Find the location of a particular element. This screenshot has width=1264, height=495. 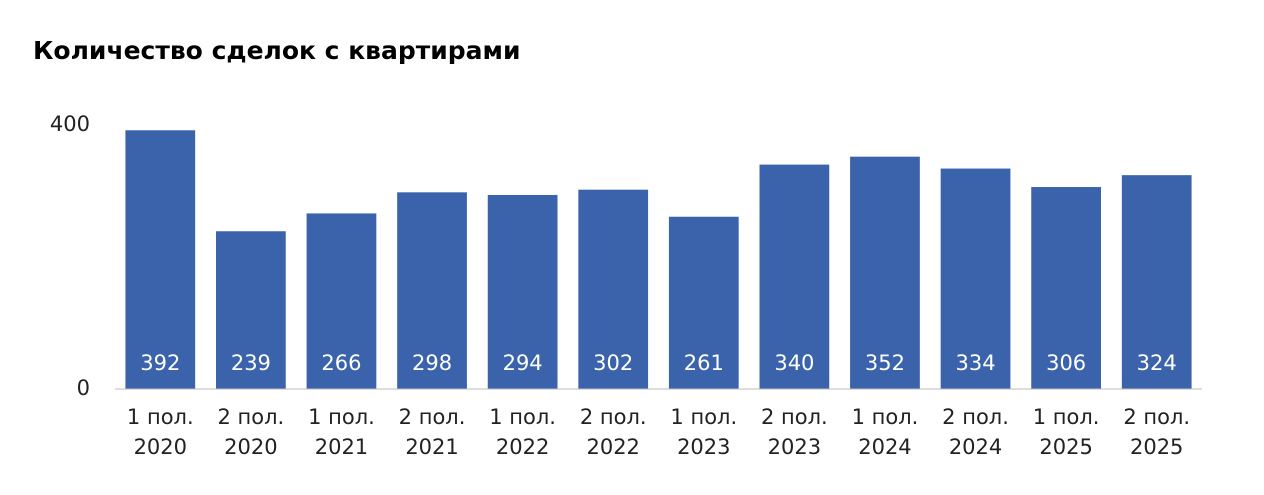

value-label: 298 is located at coordinates (432, 363).